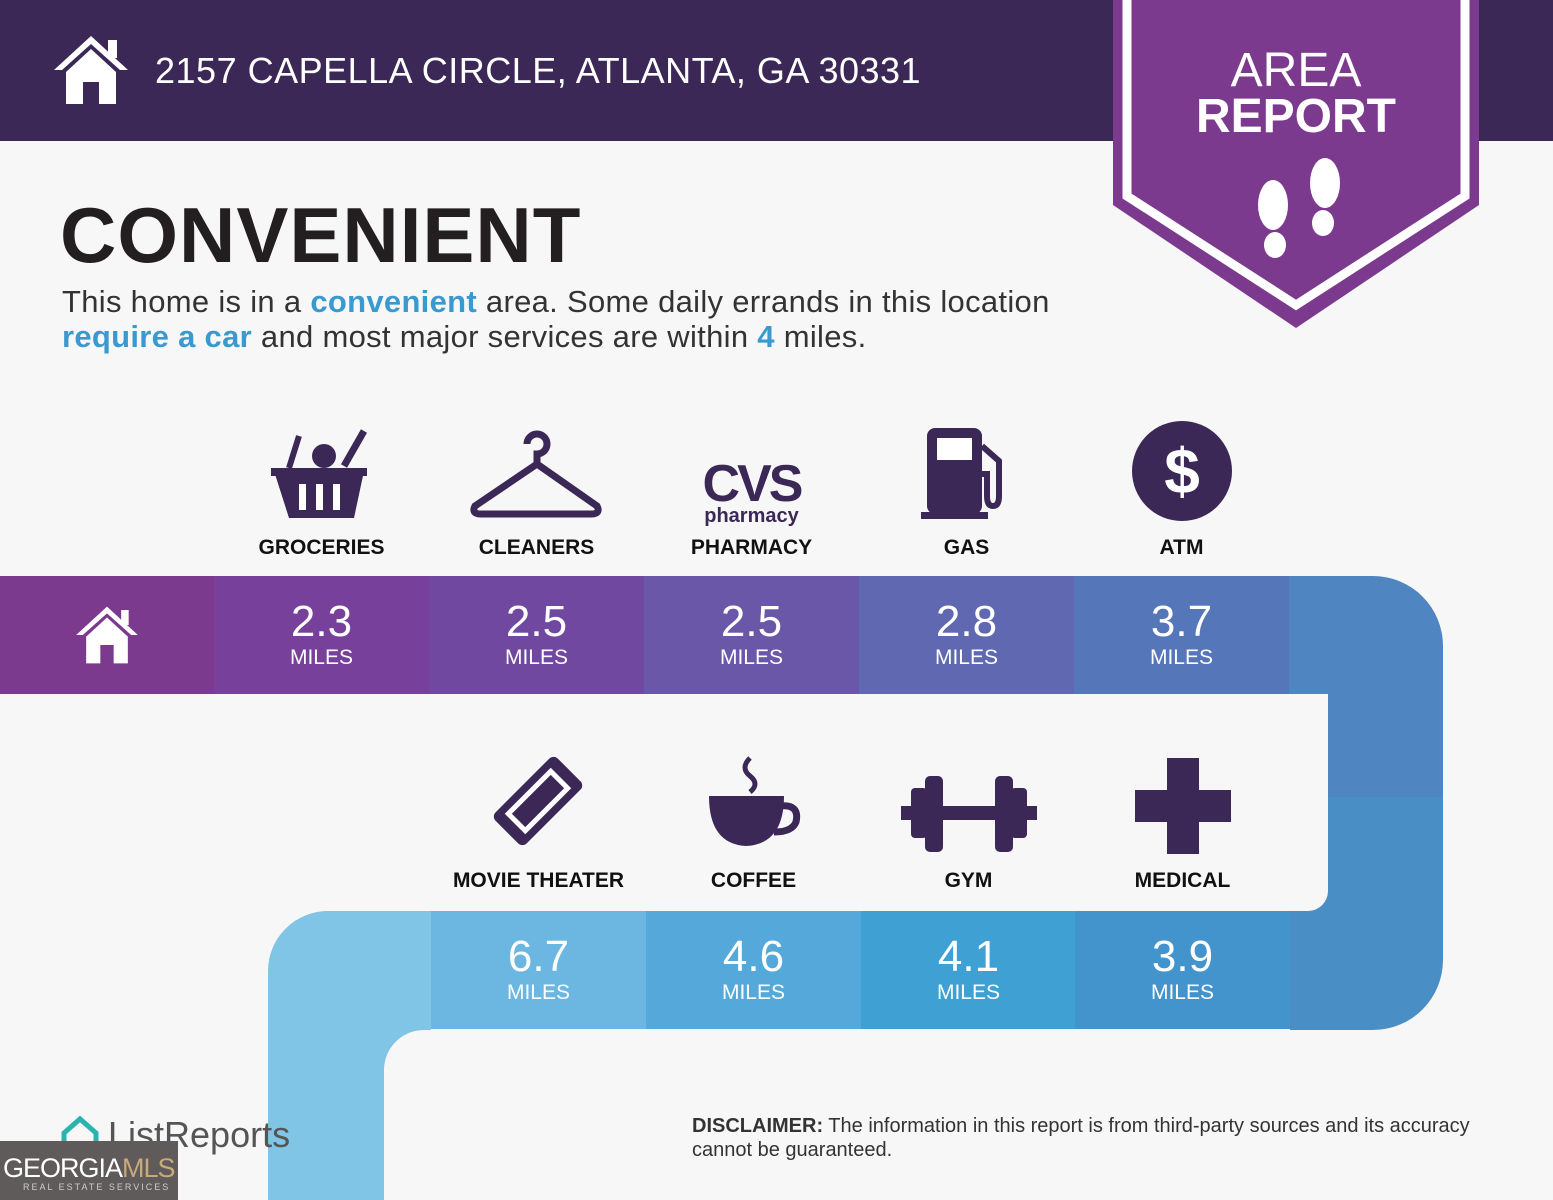 Image resolution: width=1553 pixels, height=1200 pixels. What do you see at coordinates (63, 1168) in the screenshot?
I see `mls-text: GEORGIA` at bounding box center [63, 1168].